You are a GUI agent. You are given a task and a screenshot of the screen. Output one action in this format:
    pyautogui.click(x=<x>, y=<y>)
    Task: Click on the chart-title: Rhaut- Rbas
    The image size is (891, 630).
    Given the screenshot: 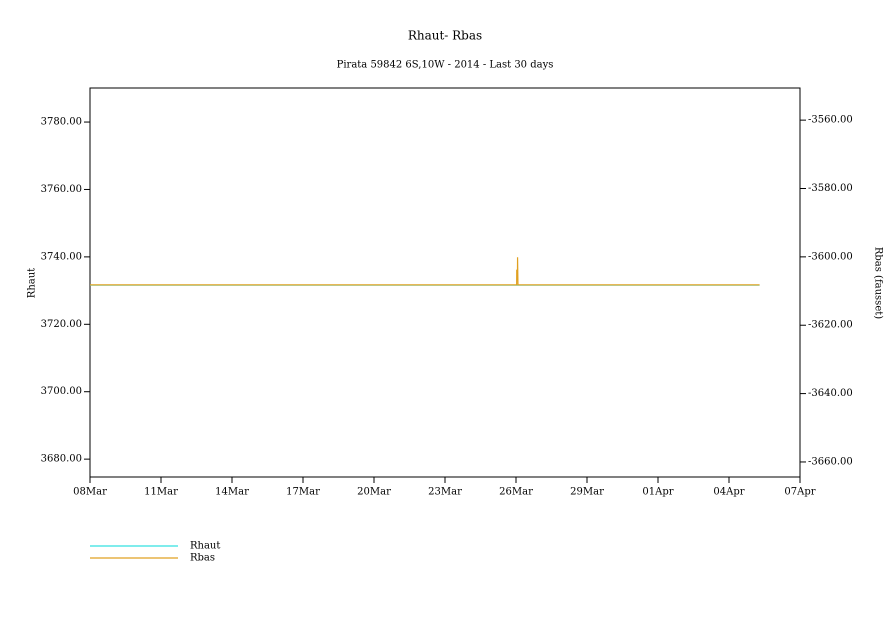 What is the action you would take?
    pyautogui.click(x=445, y=36)
    